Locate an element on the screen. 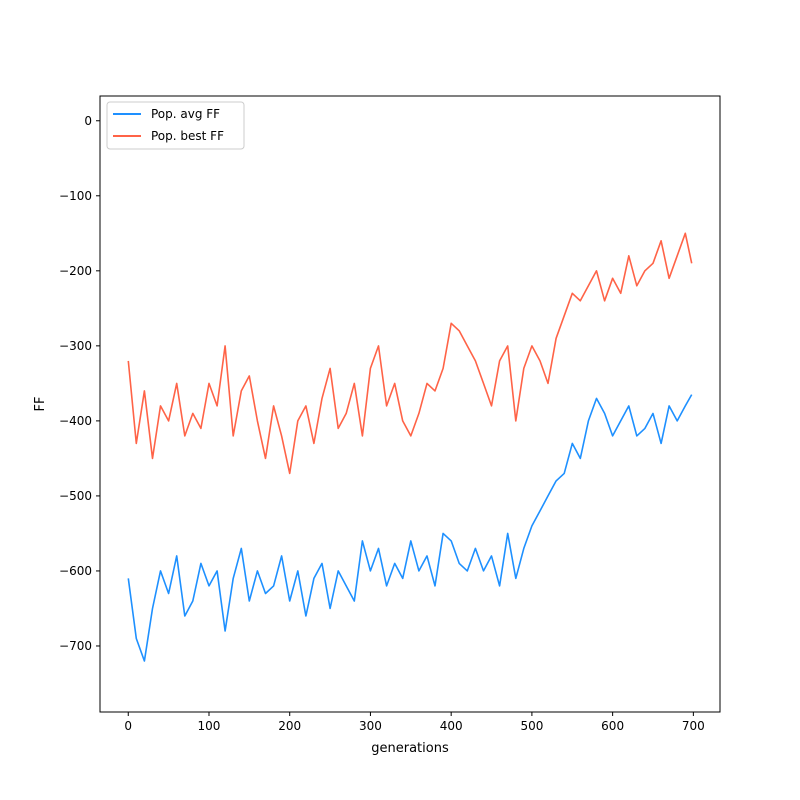 Image resolution: width=800 pixels, height=800 pixels. y-tick-label-4: −400 is located at coordinates (75, 421).